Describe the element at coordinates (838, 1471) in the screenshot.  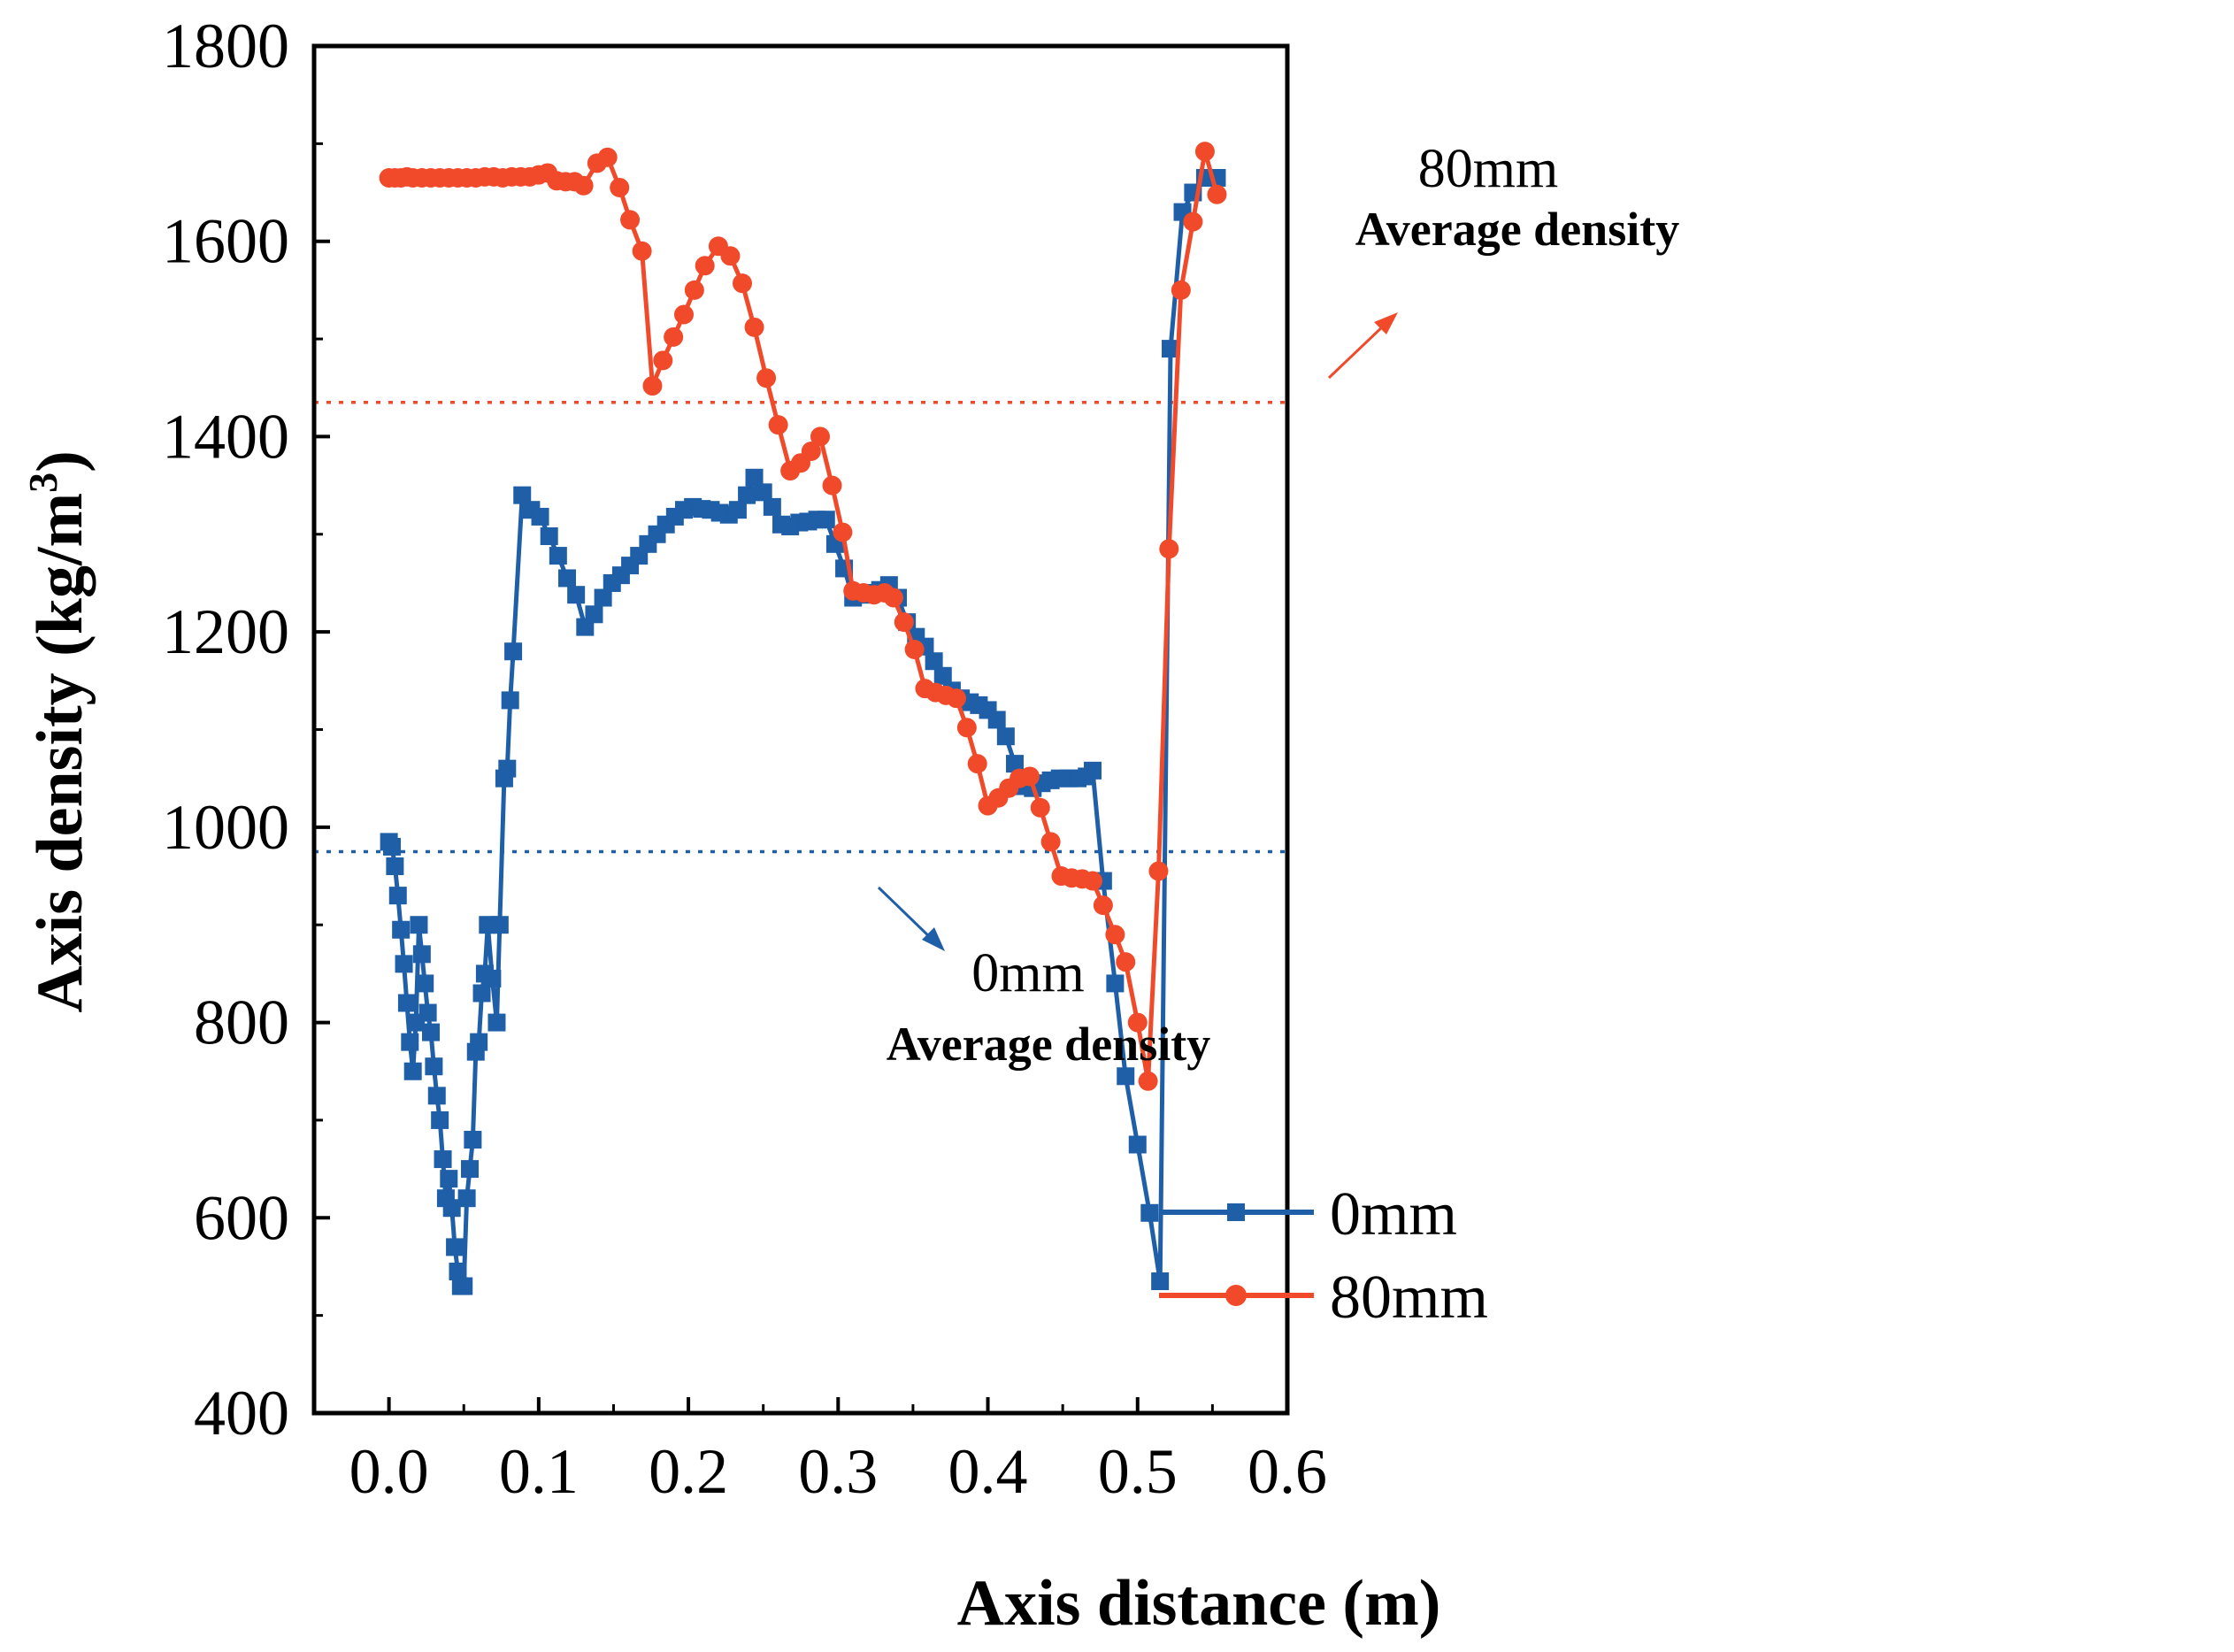
I see `x-tick-label: 0.3` at that location.